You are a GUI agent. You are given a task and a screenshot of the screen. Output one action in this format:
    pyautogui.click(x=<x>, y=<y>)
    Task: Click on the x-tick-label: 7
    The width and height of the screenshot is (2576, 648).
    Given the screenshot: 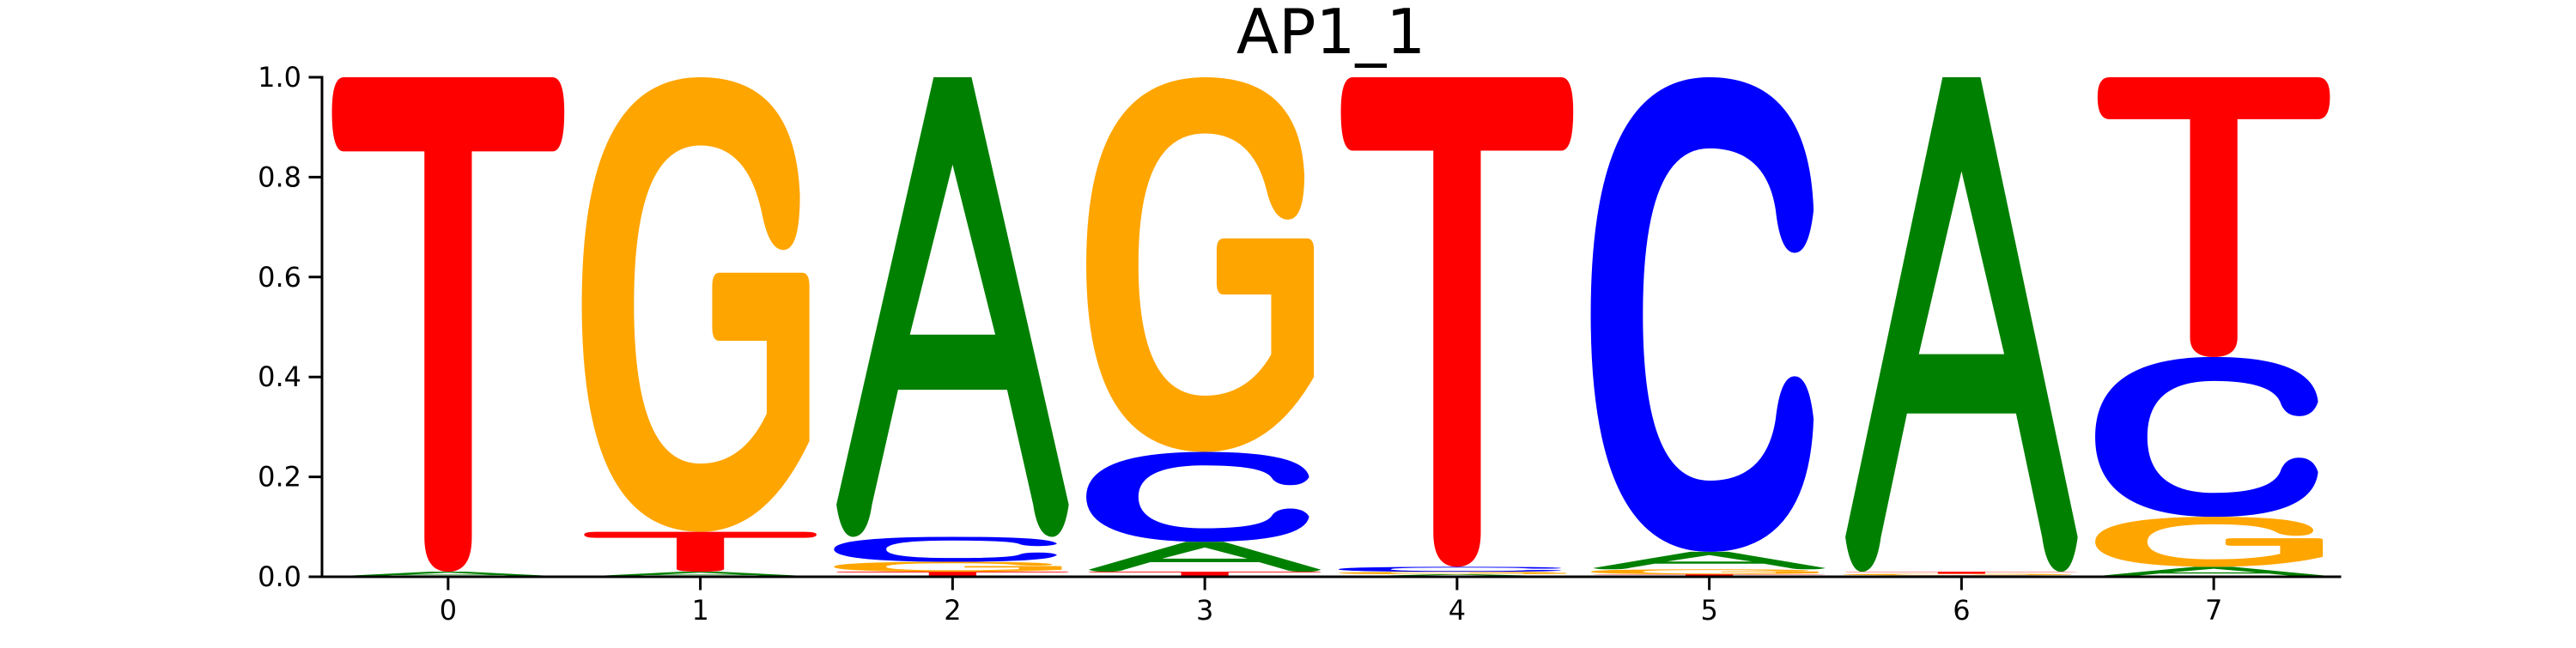 What is the action you would take?
    pyautogui.click(x=2214, y=610)
    